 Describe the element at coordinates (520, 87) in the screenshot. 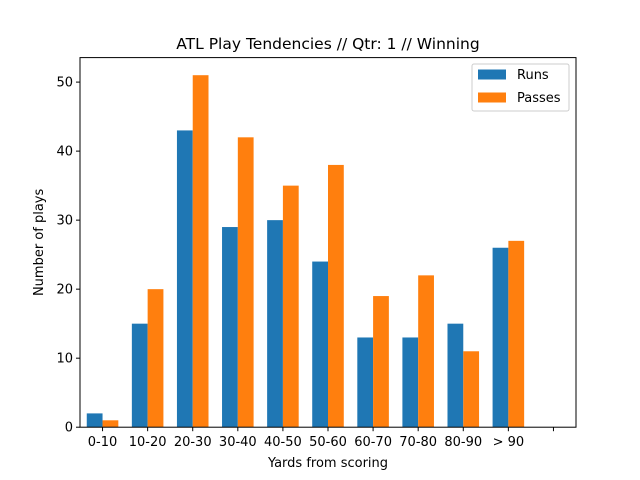

I see `legend: Runs Passes` at that location.